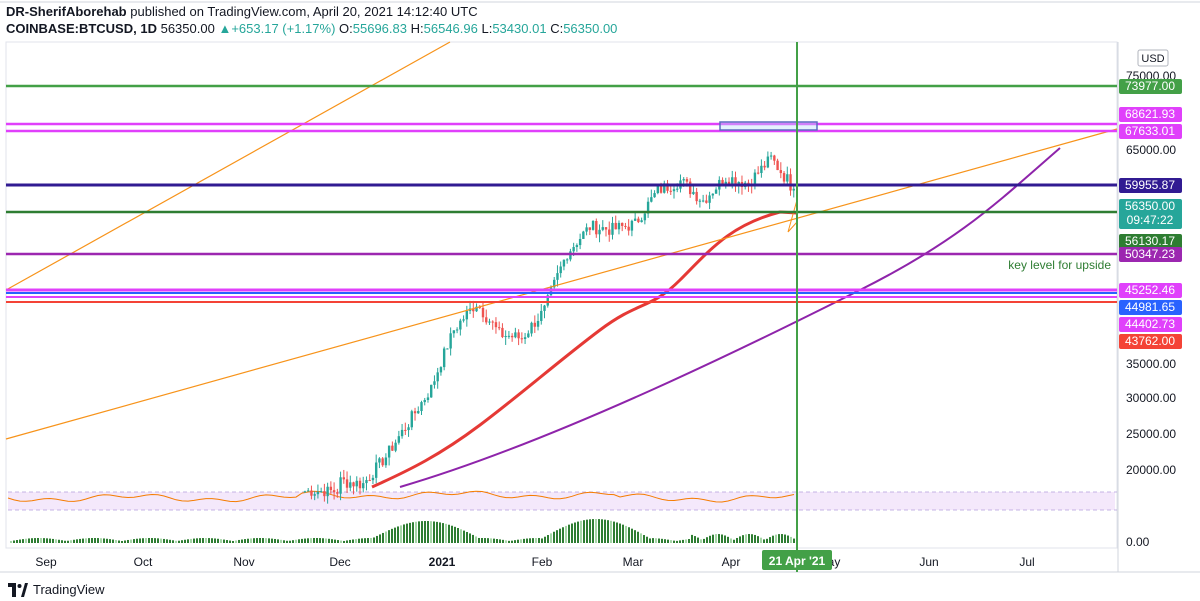 This screenshot has width=1200, height=601. I want to click on author-name: DR-SherifAborehab, so click(66, 11).